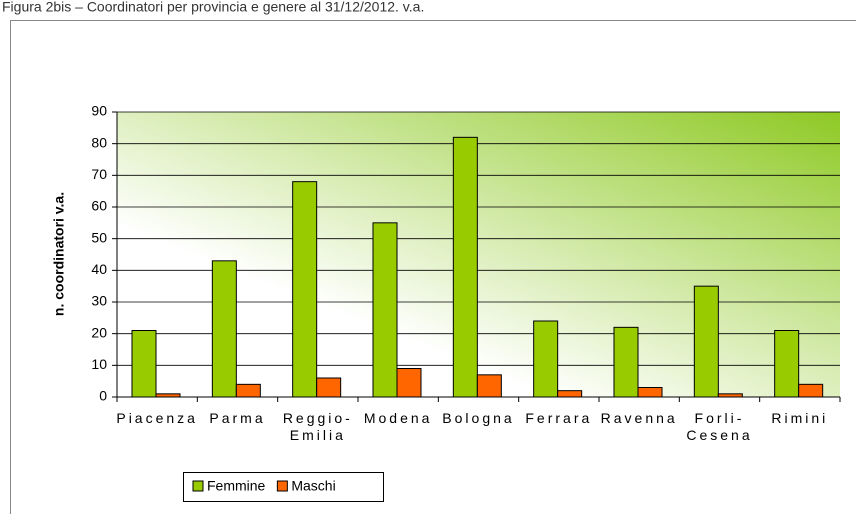 The image size is (856, 514). Describe the element at coordinates (99, 364) in the screenshot. I see `y-tick-label: 10` at that location.